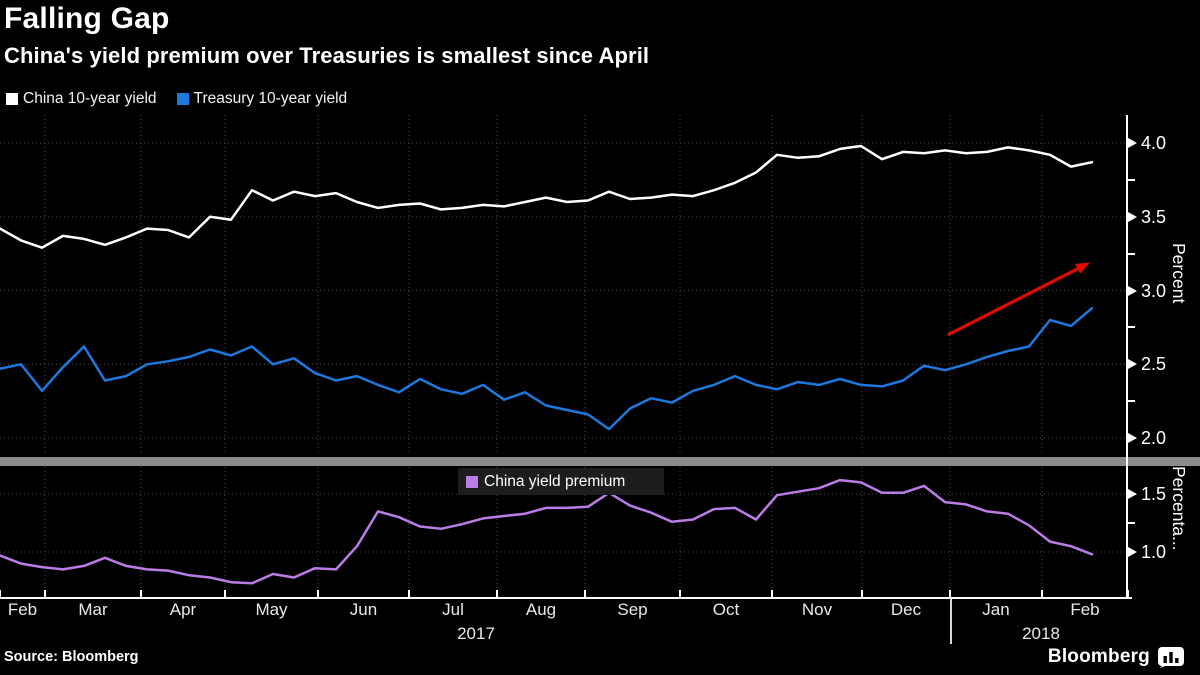  I want to click on premium-legend-box: China yield premium, so click(561, 481).